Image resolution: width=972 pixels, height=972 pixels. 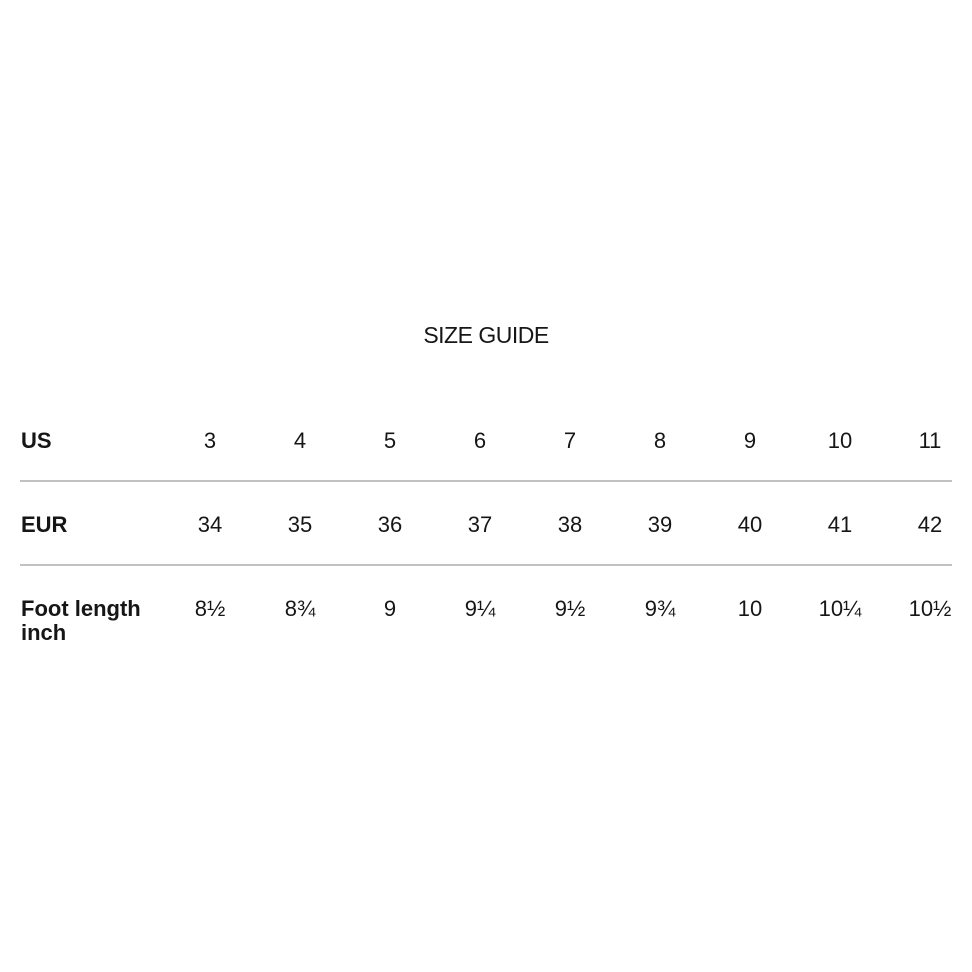 What do you see at coordinates (44, 524) in the screenshot?
I see `row-label-eur: EUR` at bounding box center [44, 524].